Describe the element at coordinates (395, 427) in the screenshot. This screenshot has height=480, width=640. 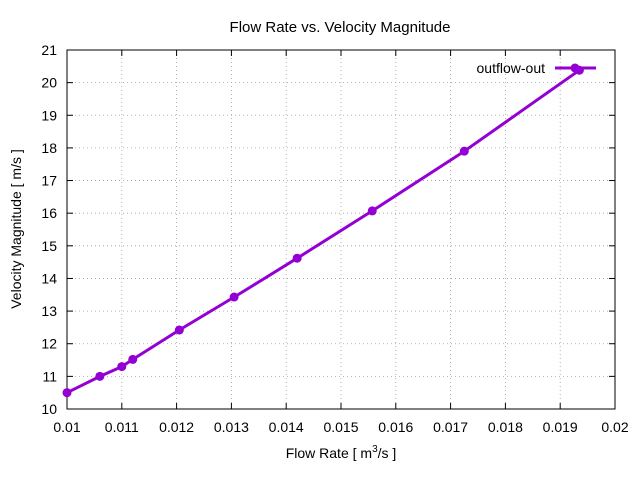
I see `x-tick-label: 0.016` at that location.